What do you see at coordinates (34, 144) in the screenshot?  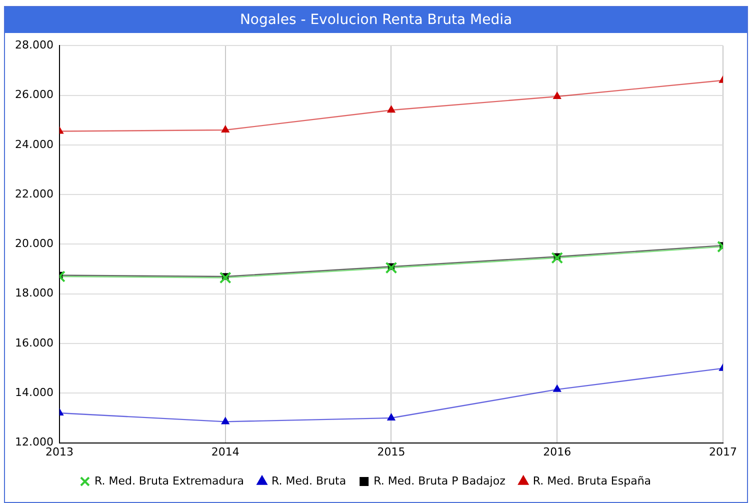 I see `y-tick-label: 24.000` at bounding box center [34, 144].